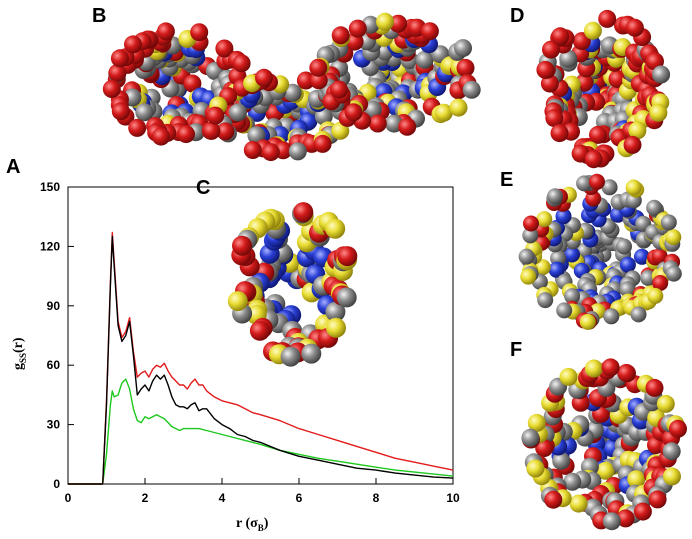 The width and height of the screenshot is (692, 539). I want to click on micelle-rendering-c, so click(292, 284).